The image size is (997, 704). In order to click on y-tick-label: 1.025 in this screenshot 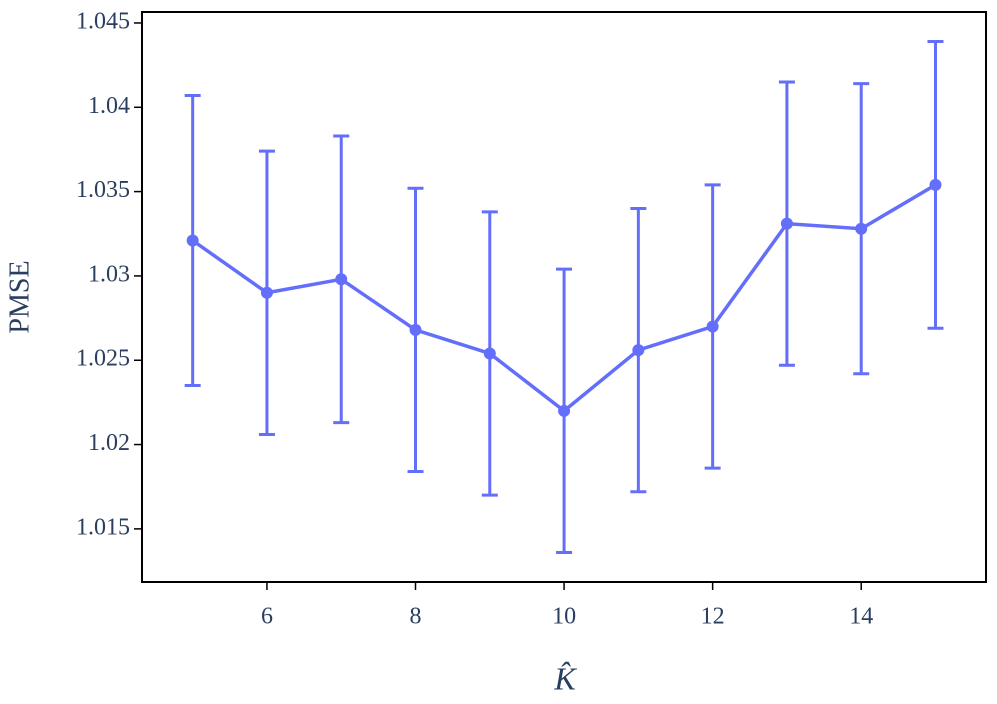, I will do `click(103, 359)`.